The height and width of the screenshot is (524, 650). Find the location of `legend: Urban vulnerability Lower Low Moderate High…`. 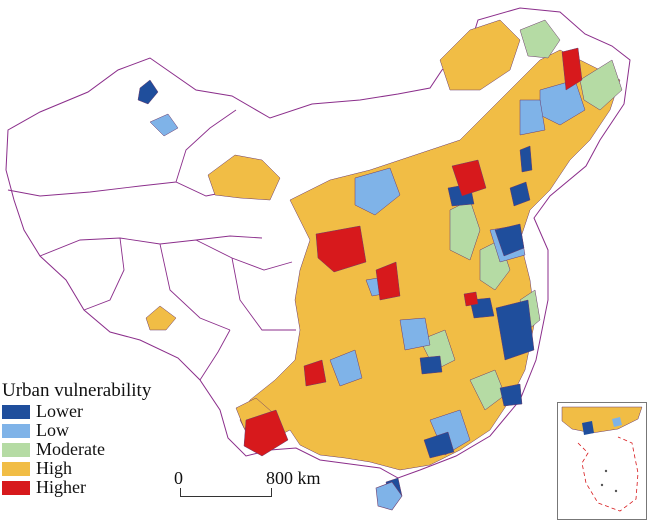

legend: Urban vulnerability Lower Low Moderate High… is located at coordinates (97, 438).